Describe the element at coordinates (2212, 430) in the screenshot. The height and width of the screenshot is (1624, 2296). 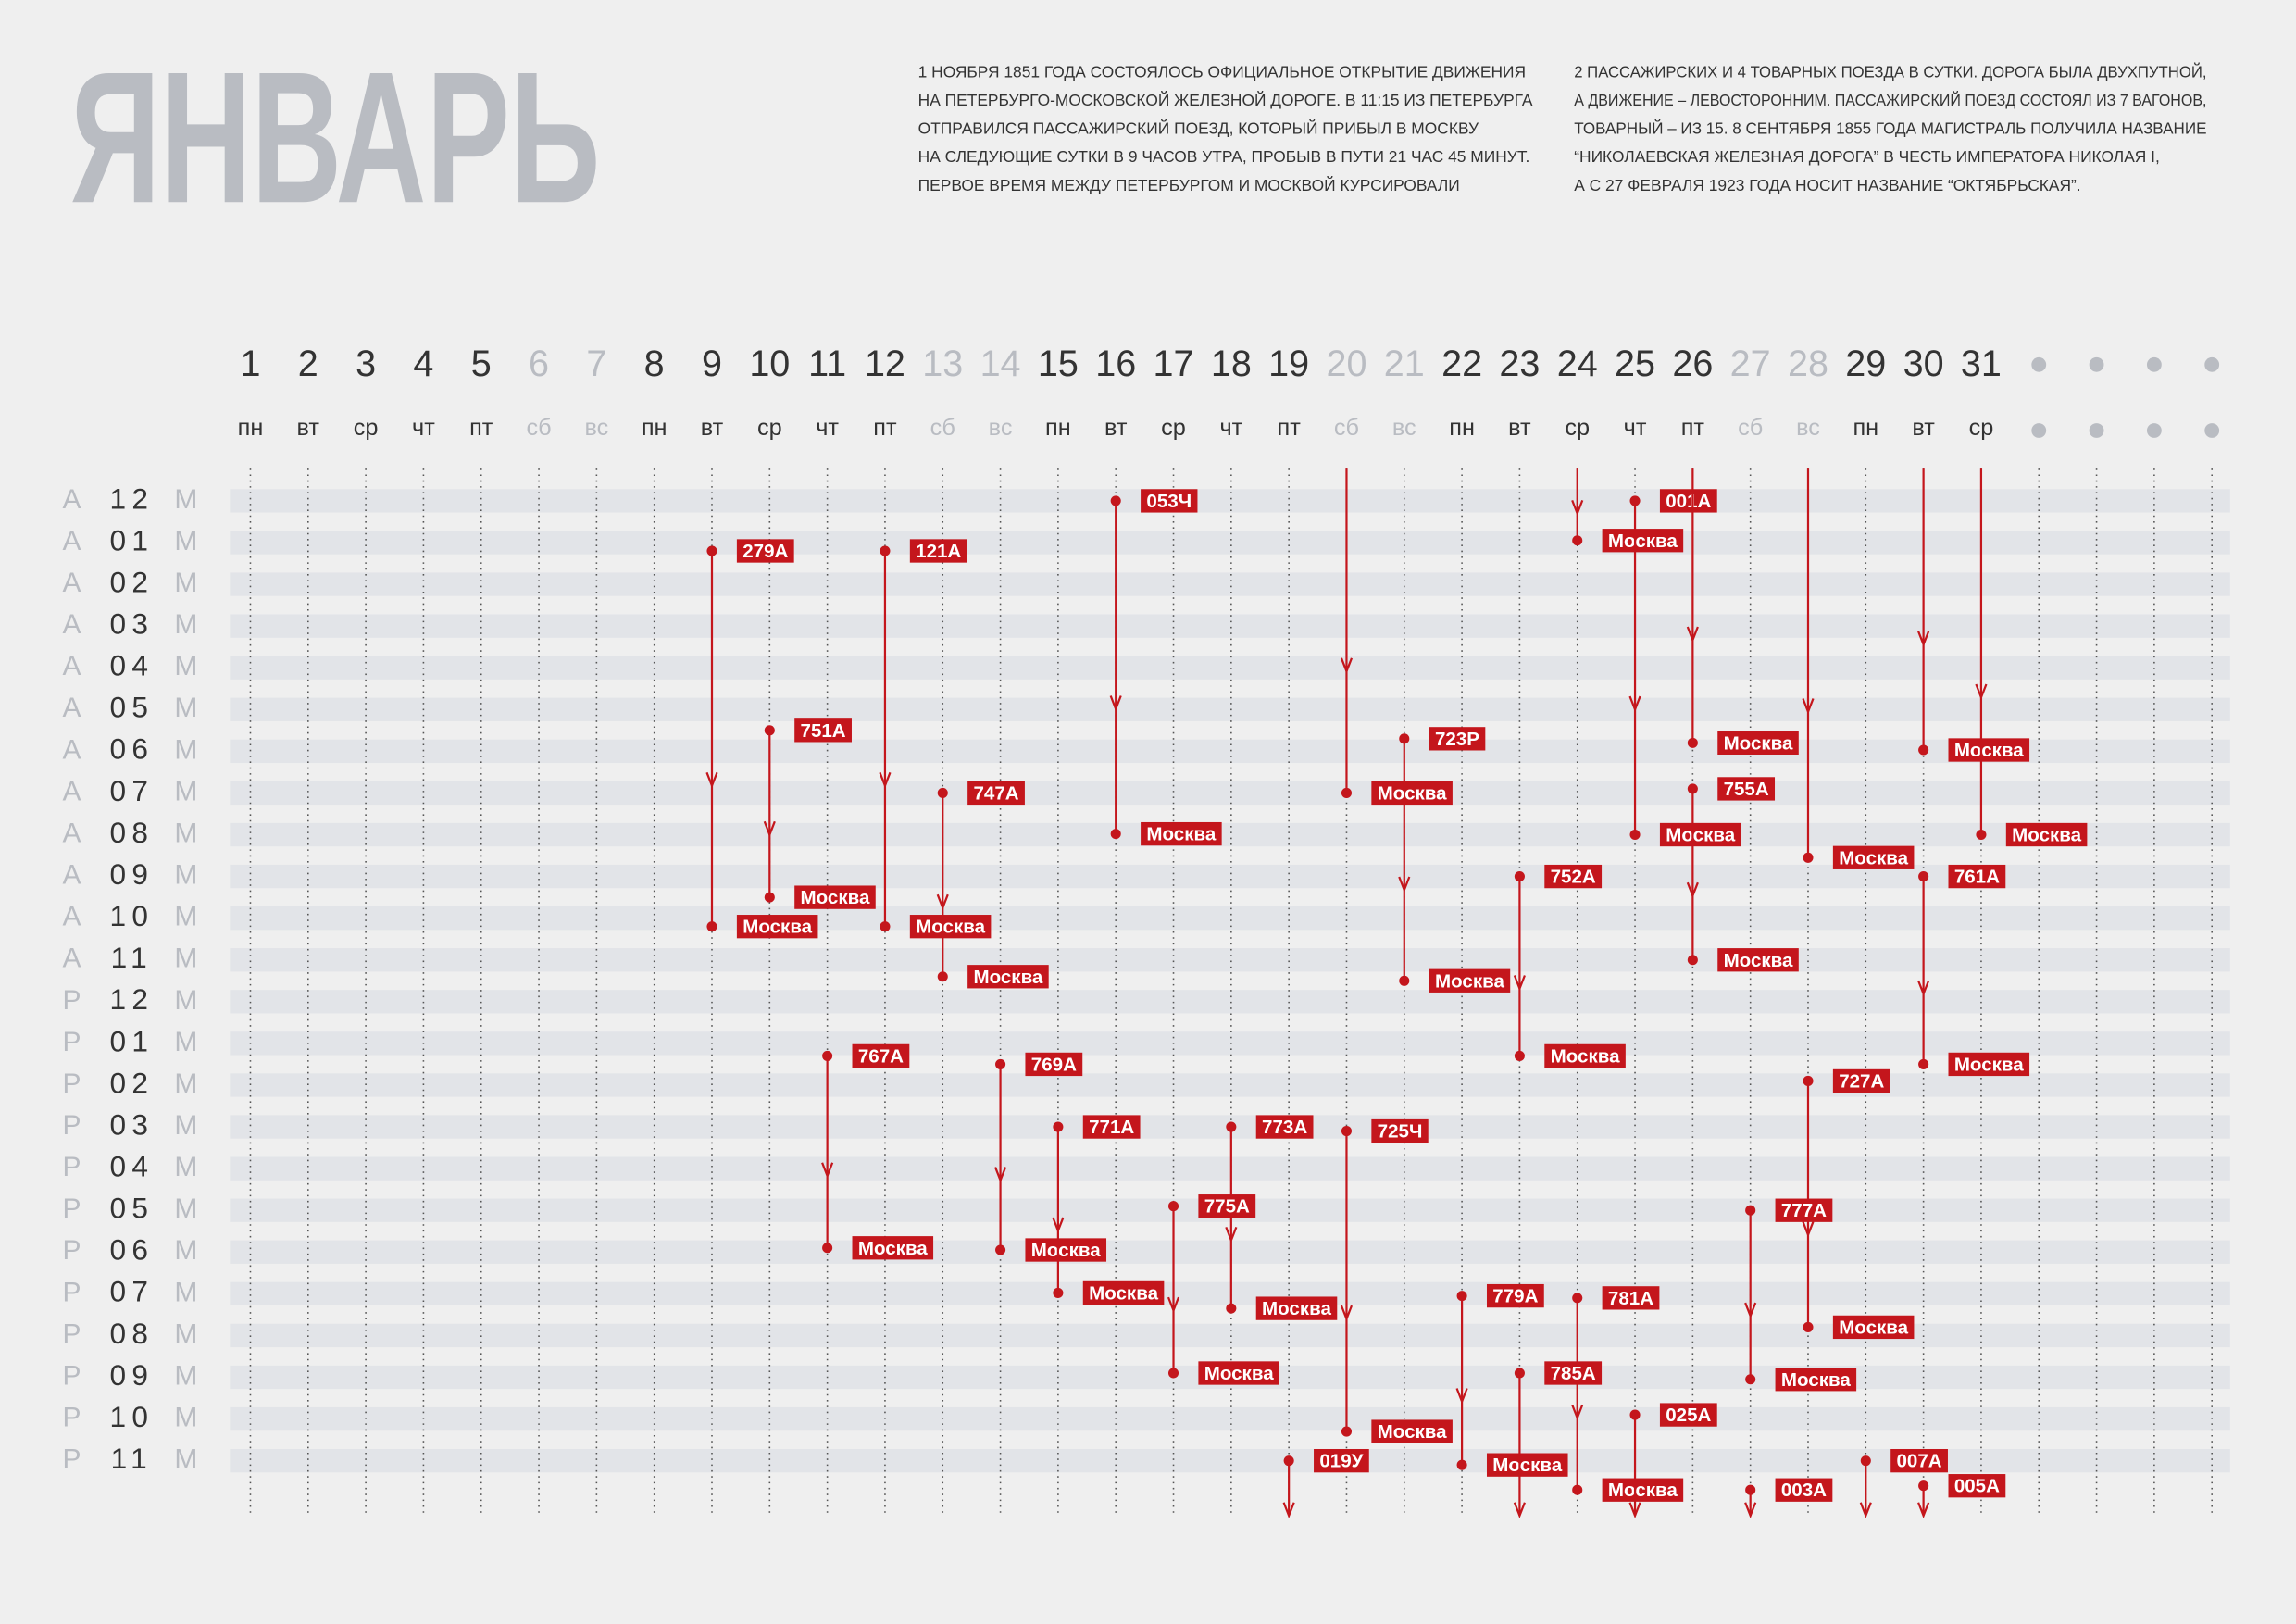
I see `placeholder-dot` at that location.